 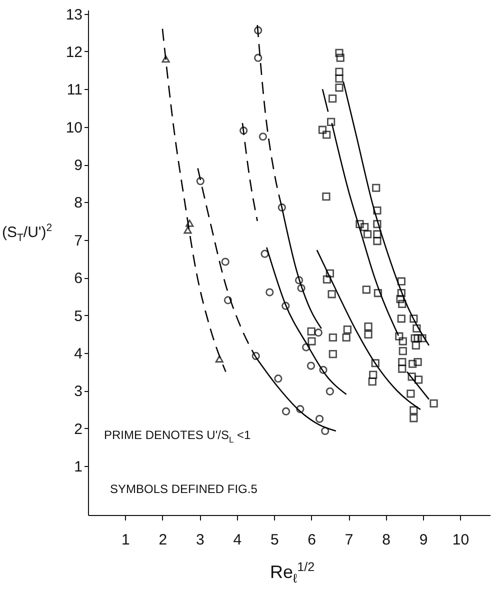 I want to click on y-tick-label: 6, so click(x=78, y=279).